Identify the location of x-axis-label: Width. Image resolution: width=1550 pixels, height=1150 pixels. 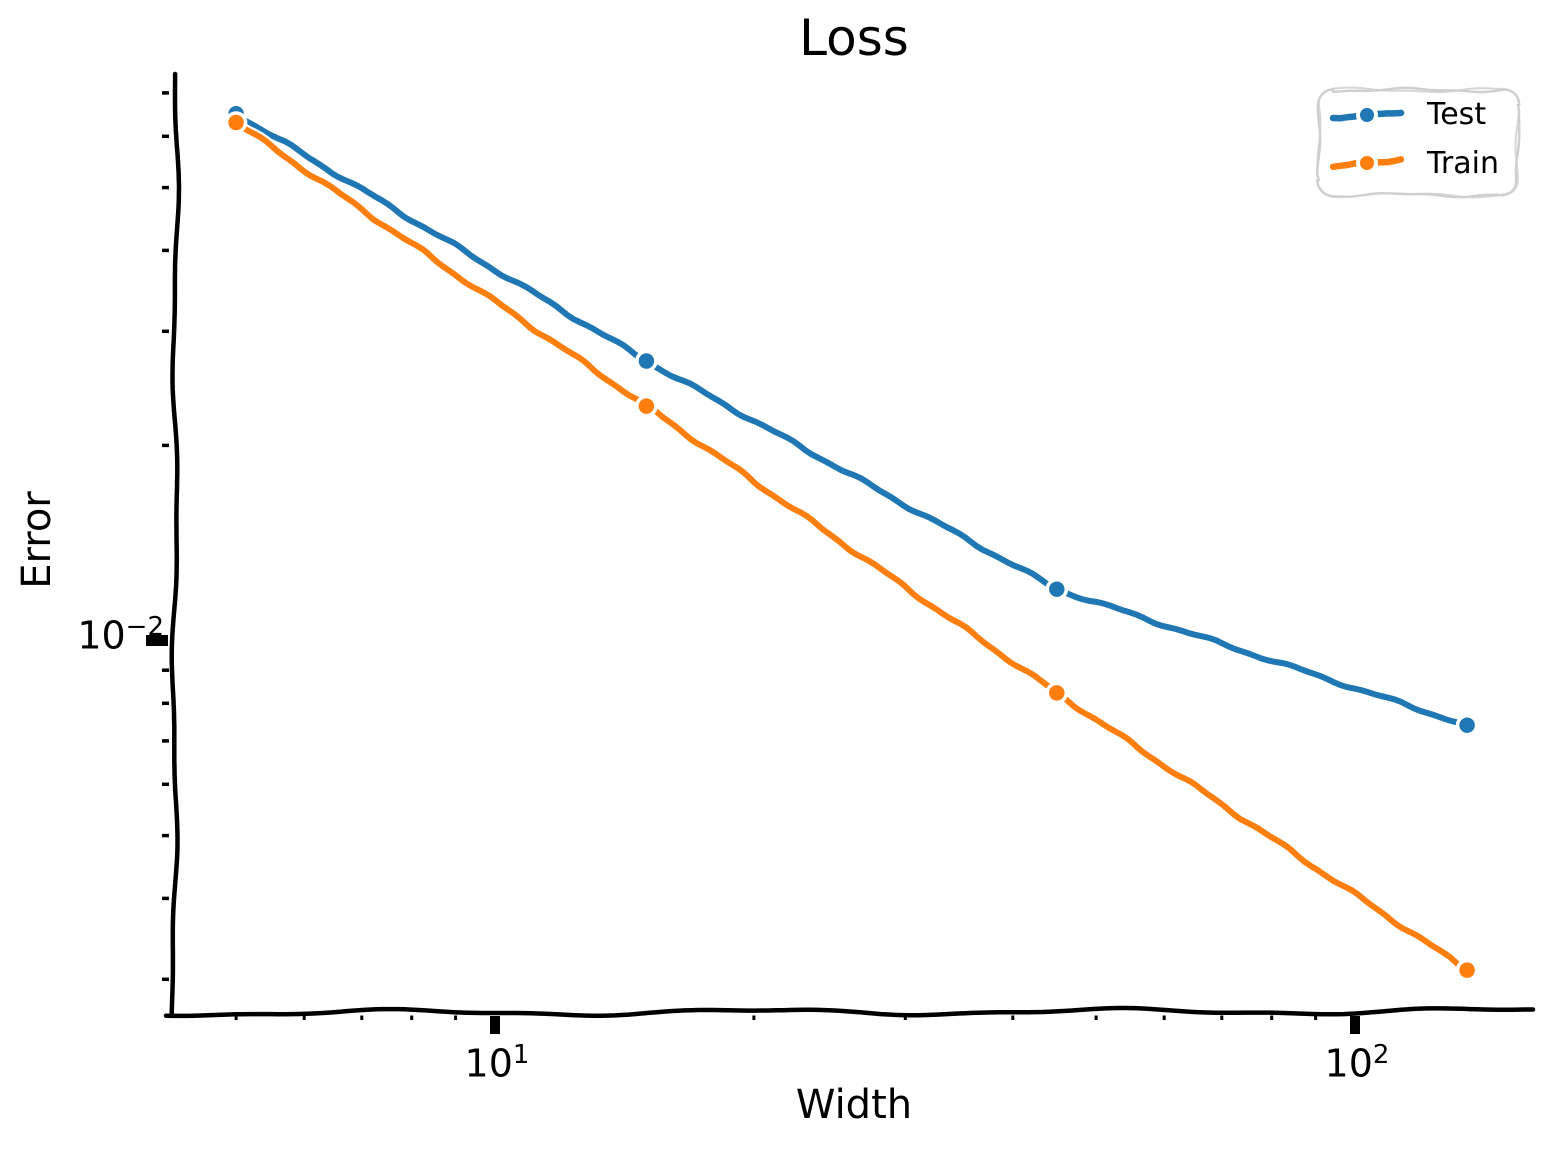
(854, 1105).